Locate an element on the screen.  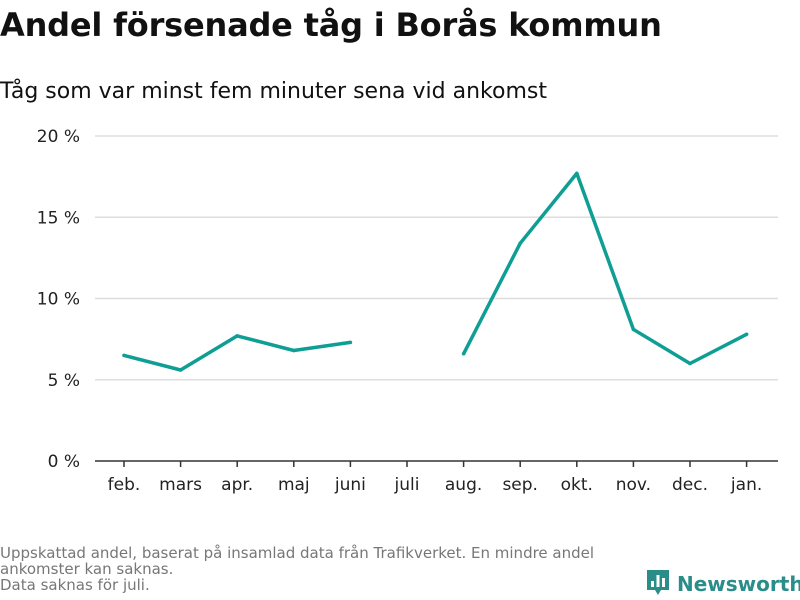
brand-logo: Newsworthy is located at coordinates (722, 584).